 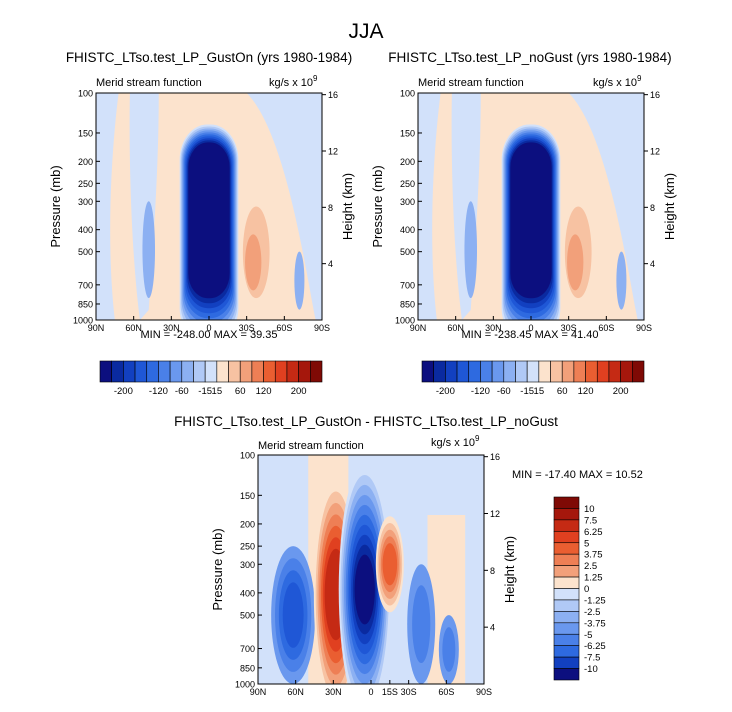 What do you see at coordinates (577, 475) in the screenshot?
I see `panel-diff-stats: MIN = -17.40 MAX = 10.52` at bounding box center [577, 475].